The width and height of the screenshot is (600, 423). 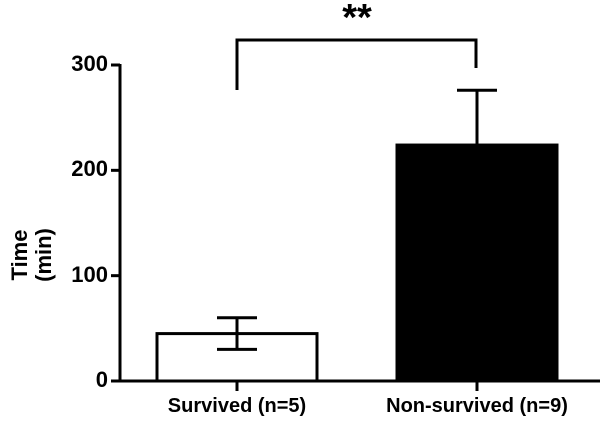 I want to click on y-axis-label: Time (min), so click(x=32, y=255).